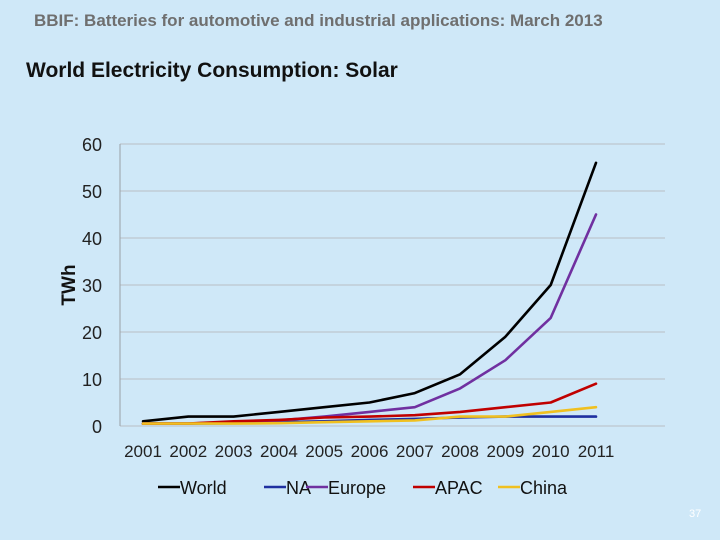  What do you see at coordinates (551, 451) in the screenshot?
I see `x-tick-label: 2010` at bounding box center [551, 451].